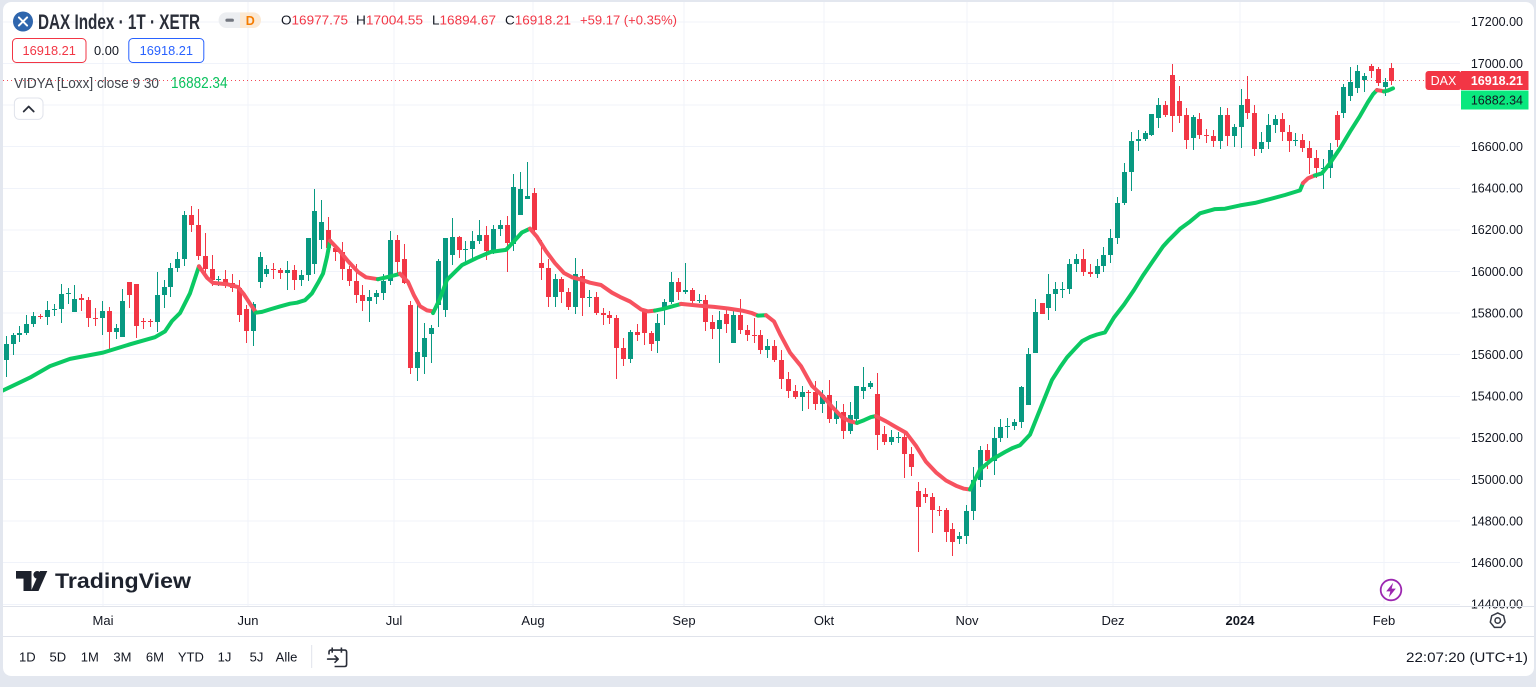 The width and height of the screenshot is (1536, 687). What do you see at coordinates (1384, 620) in the screenshot?
I see `svg-text: Feb` at bounding box center [1384, 620].